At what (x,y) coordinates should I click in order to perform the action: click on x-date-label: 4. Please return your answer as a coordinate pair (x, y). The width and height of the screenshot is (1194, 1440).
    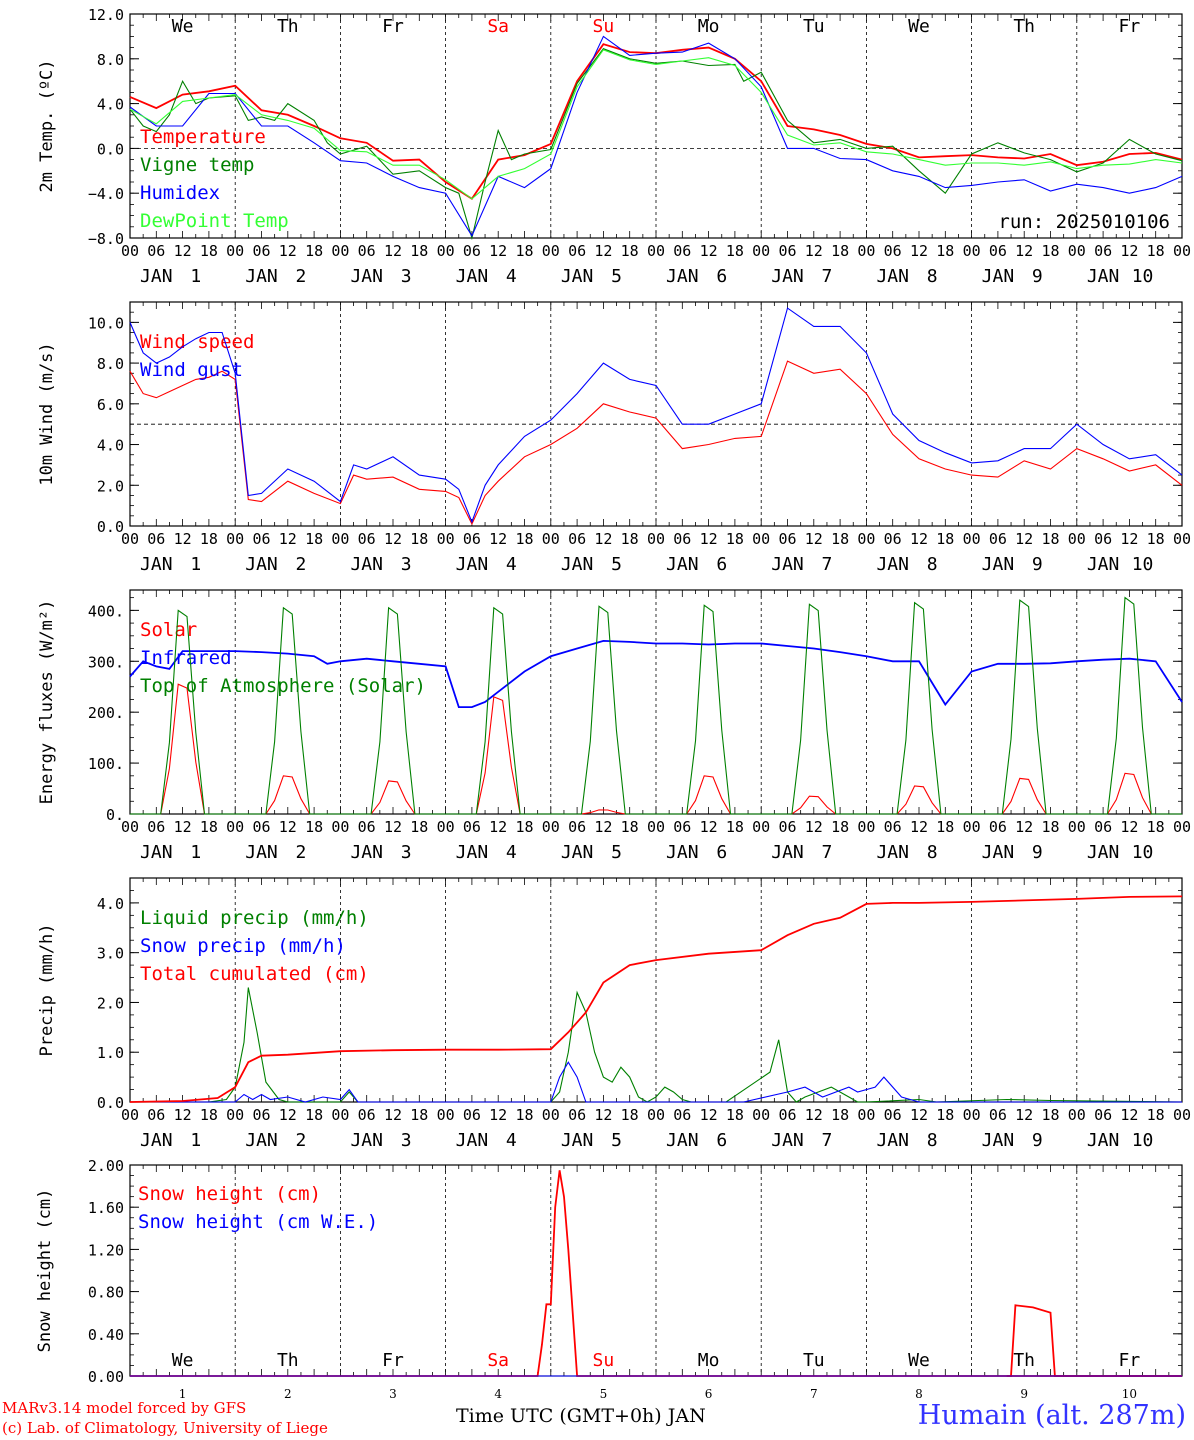
    Looking at the image, I should click on (511, 1140).